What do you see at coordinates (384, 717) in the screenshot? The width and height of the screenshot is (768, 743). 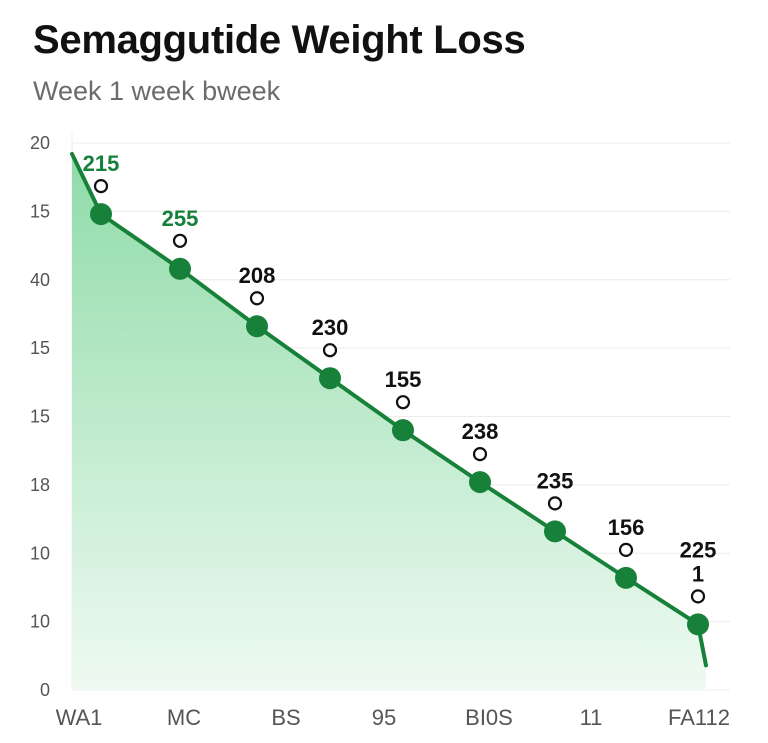 I see `x-tick-label: 95` at bounding box center [384, 717].